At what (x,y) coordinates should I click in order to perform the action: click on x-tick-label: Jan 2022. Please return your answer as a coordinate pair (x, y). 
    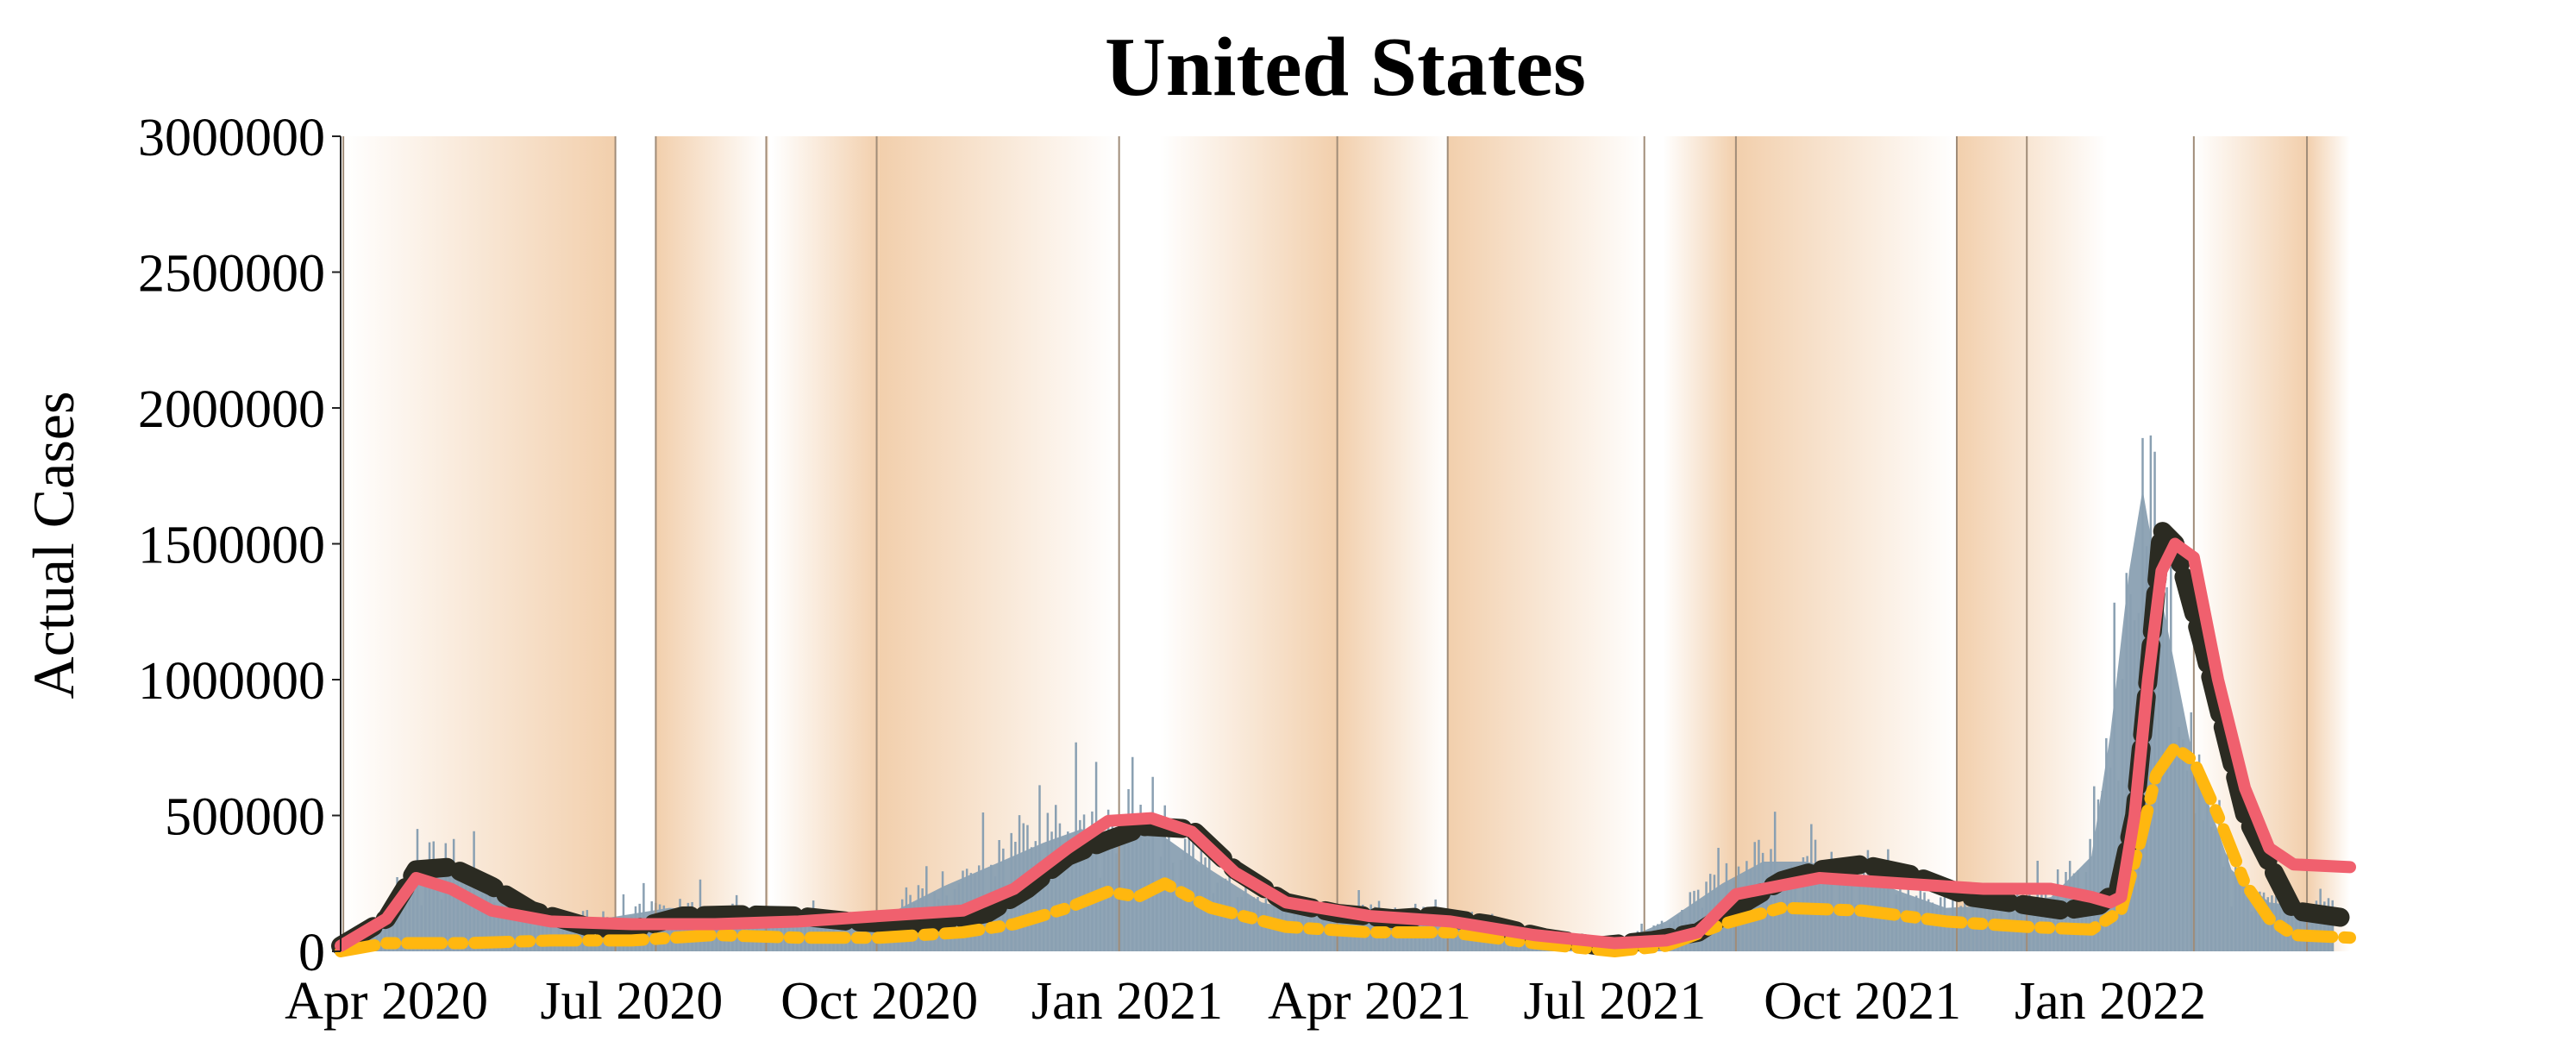
    Looking at the image, I should click on (2110, 1001).